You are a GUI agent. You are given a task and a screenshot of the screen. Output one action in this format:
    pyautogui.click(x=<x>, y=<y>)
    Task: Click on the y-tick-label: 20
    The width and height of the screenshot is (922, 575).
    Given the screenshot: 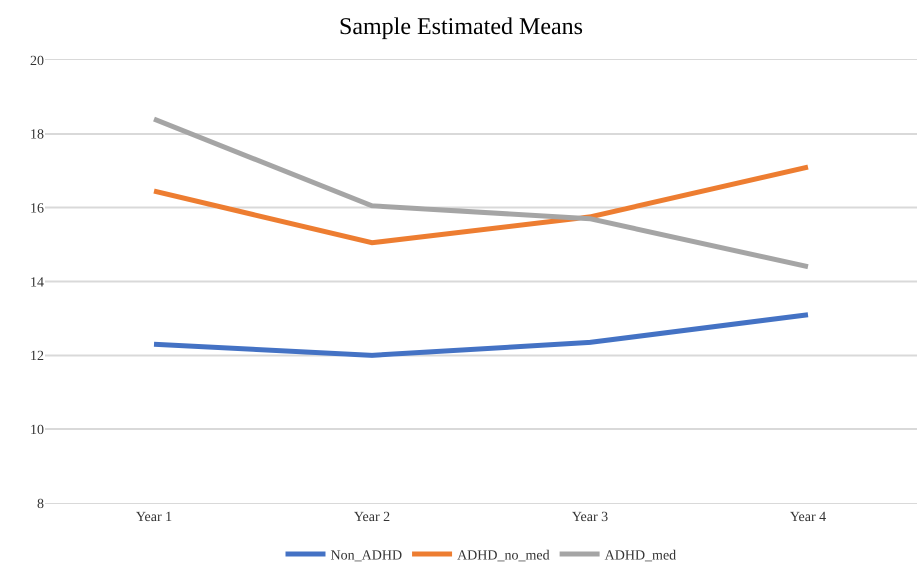 What is the action you would take?
    pyautogui.click(x=37, y=61)
    